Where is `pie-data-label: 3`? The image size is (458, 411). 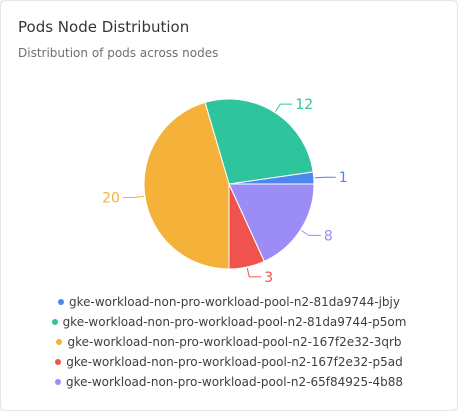
pie-data-label: 3 is located at coordinates (268, 278).